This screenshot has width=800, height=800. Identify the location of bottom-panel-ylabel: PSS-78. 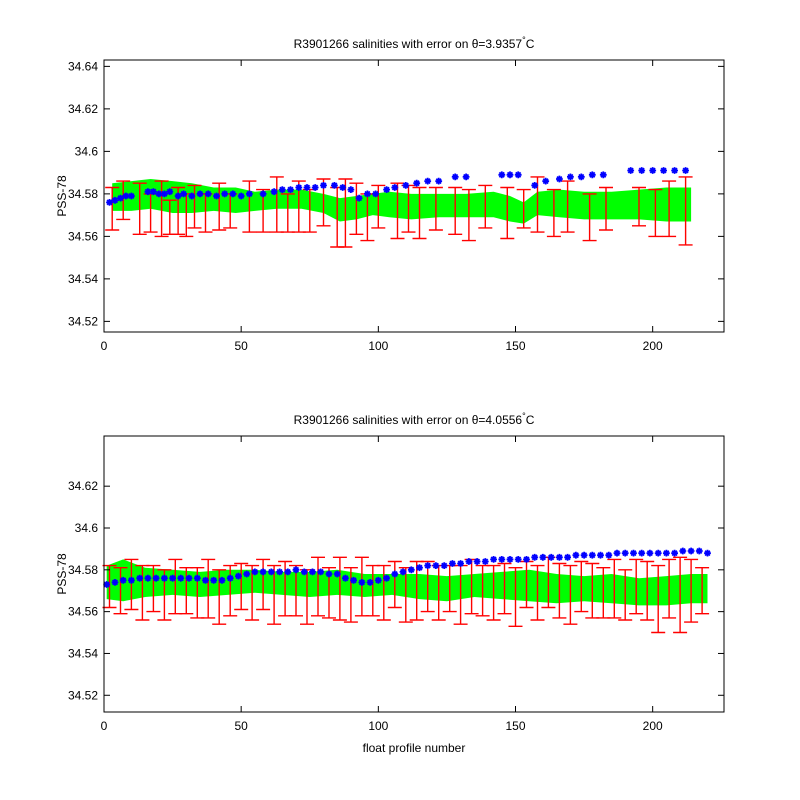
(62, 574).